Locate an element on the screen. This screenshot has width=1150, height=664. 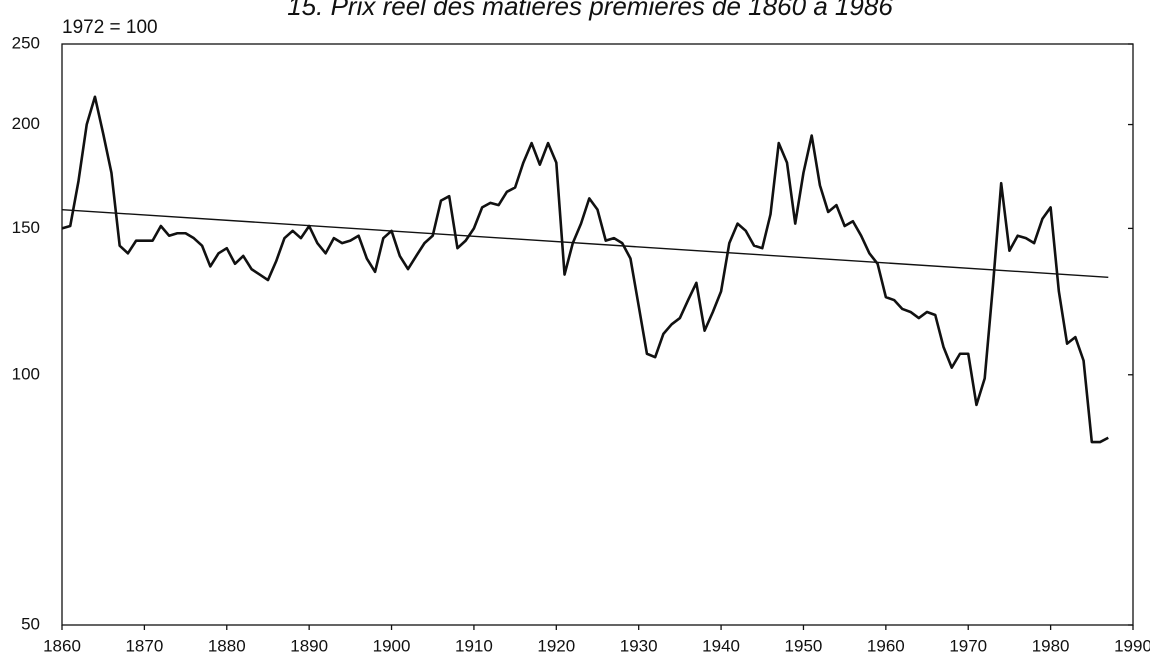
x-tick-label: 1890 is located at coordinates (309, 645).